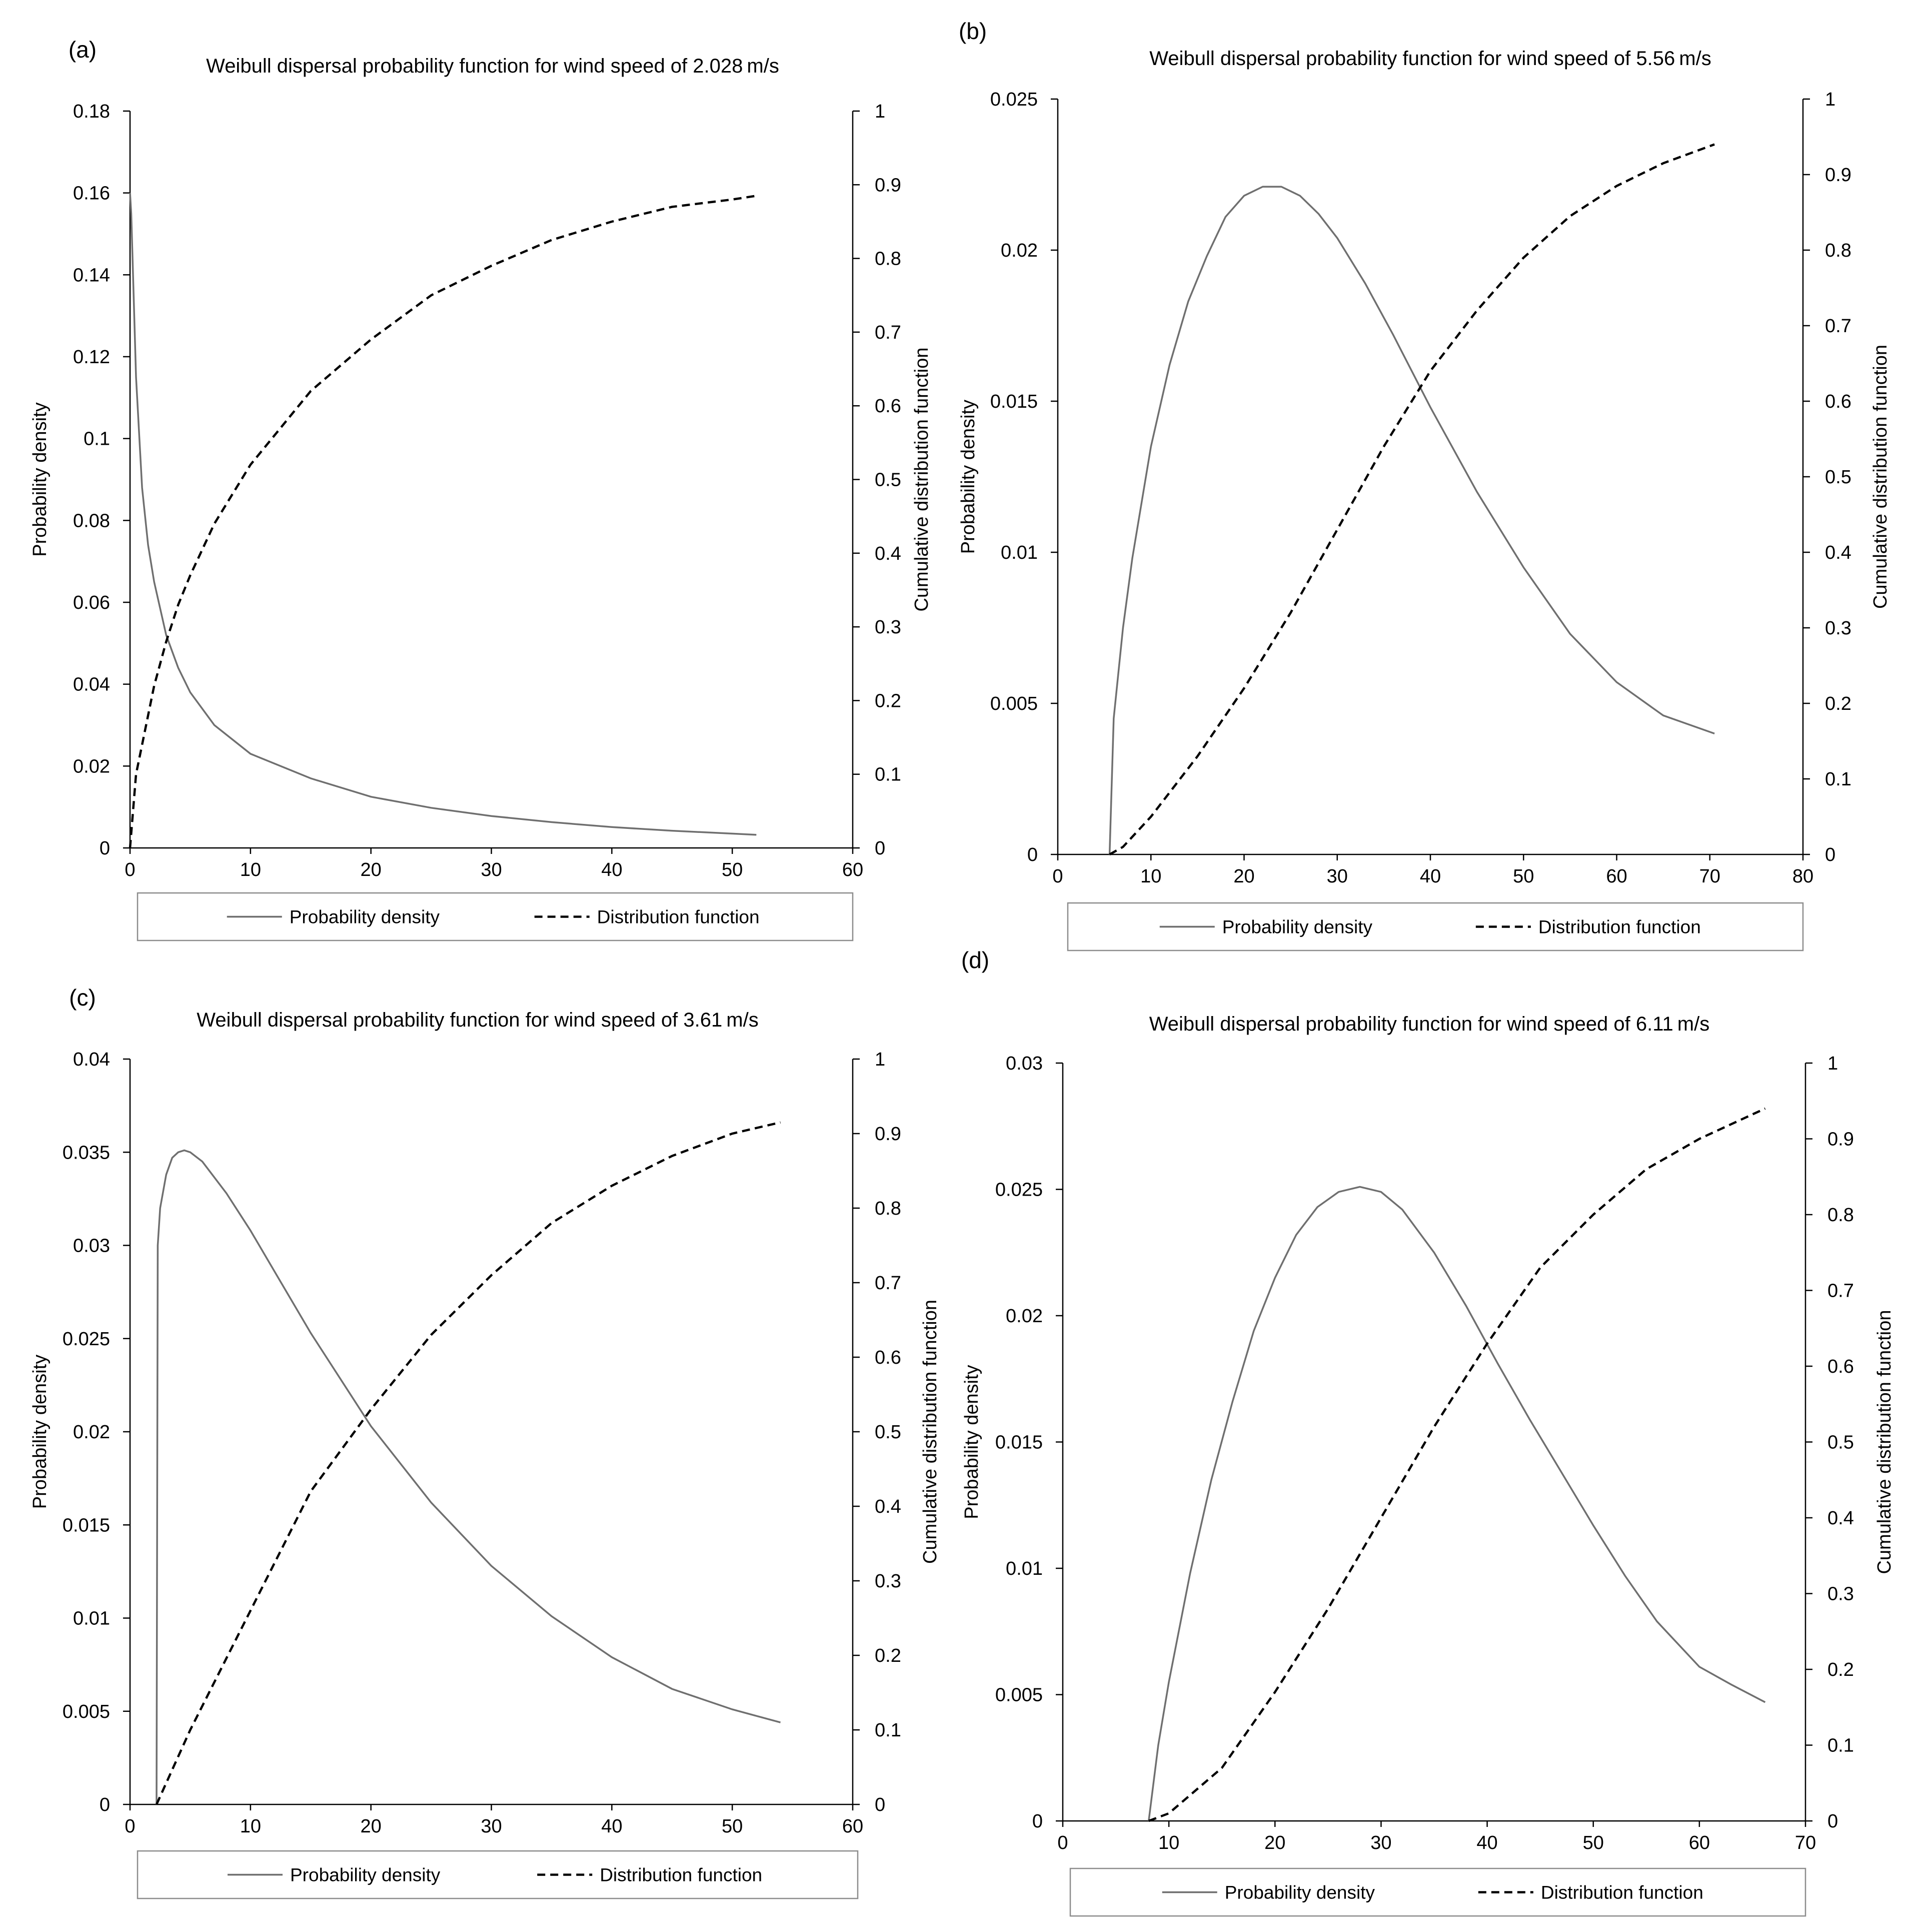  I want to click on y-tick-label: 0.12, so click(91, 358).